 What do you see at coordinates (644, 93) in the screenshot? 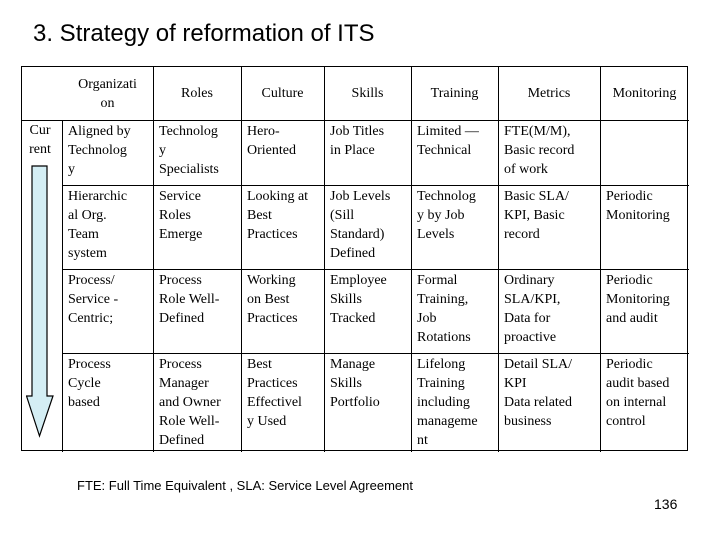
I see `column-header: Monitoring` at bounding box center [644, 93].